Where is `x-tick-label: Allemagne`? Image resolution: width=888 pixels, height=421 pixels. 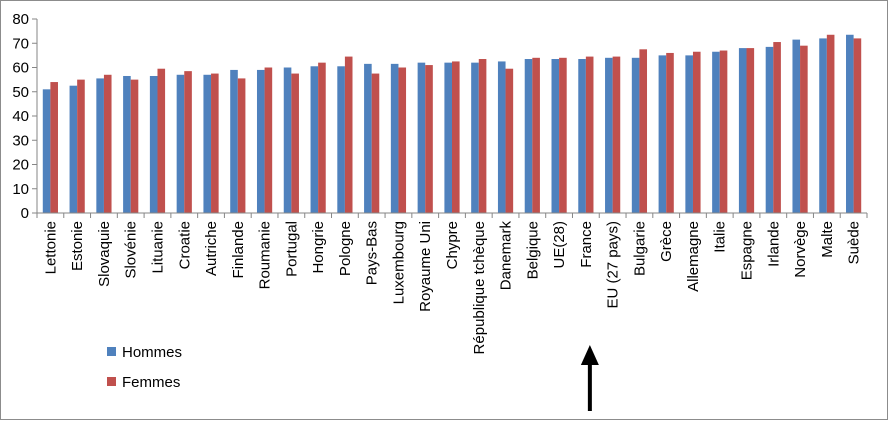
x-tick-label: Allemagne is located at coordinates (693, 256).